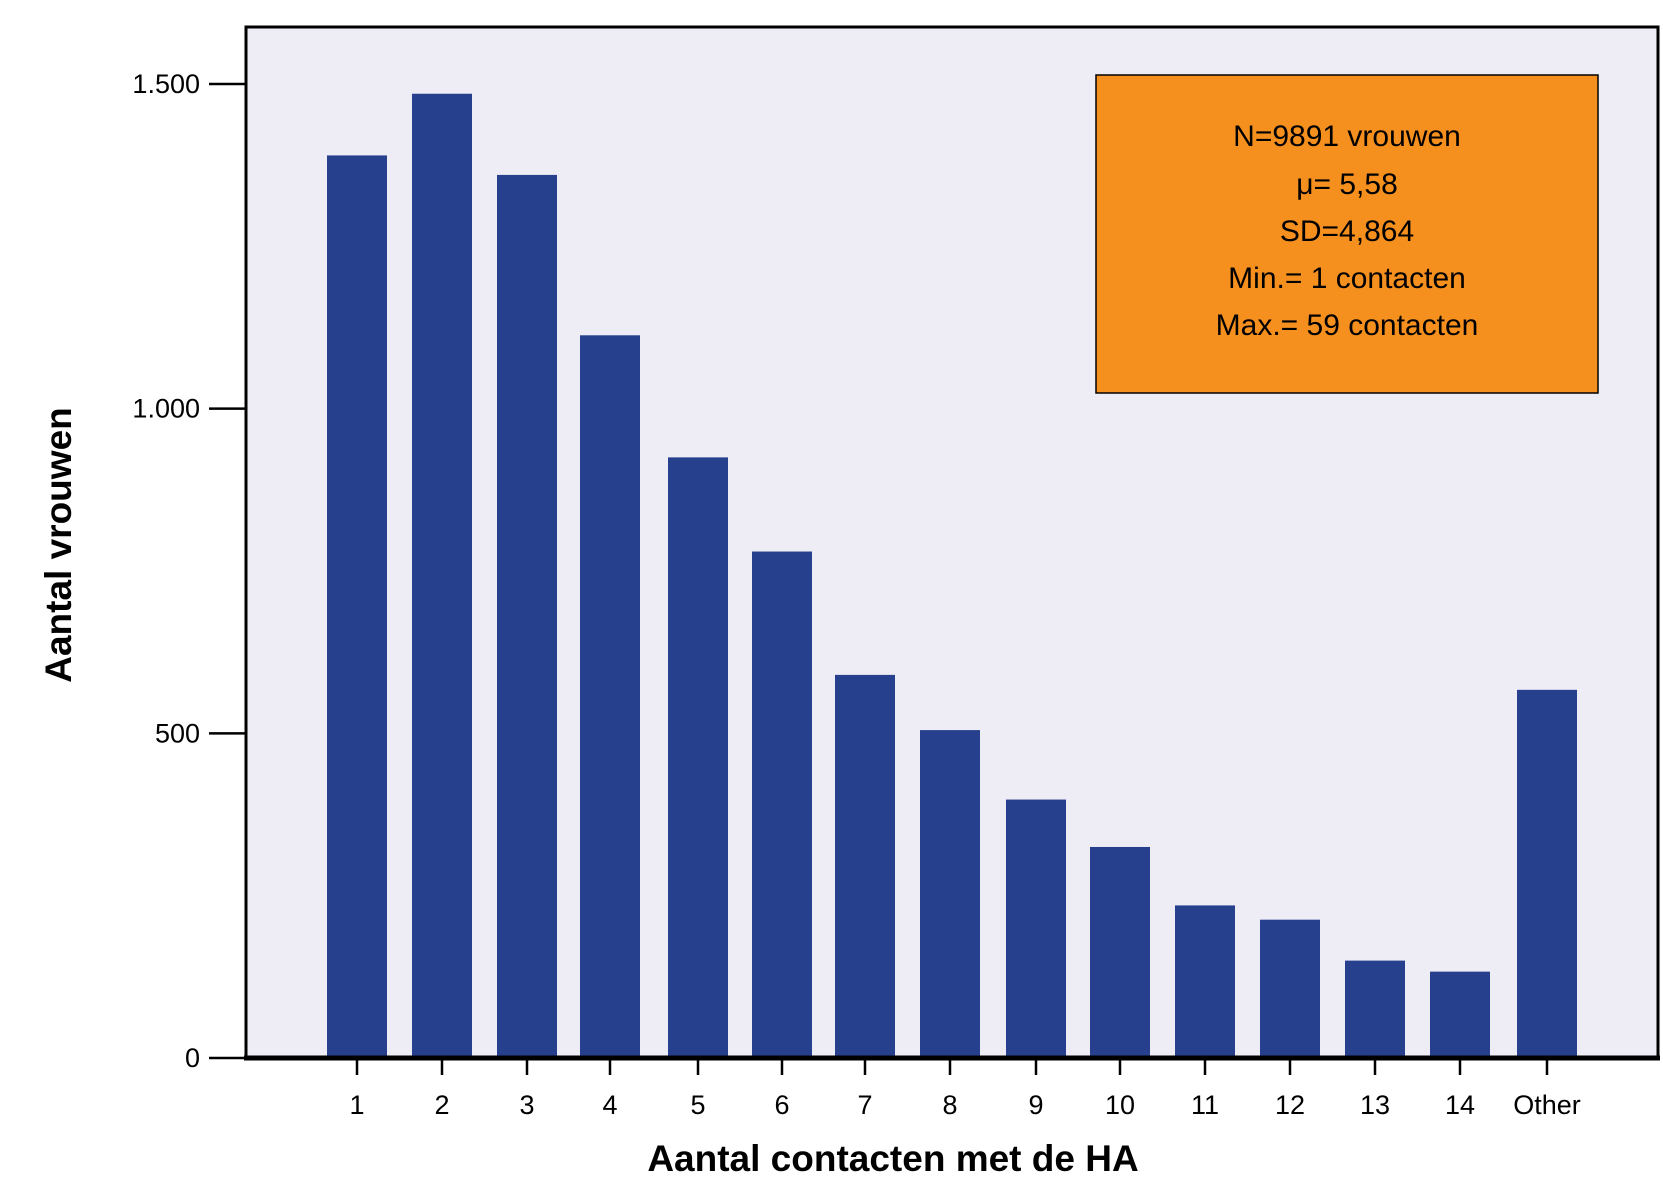 This screenshot has width=1663, height=1179. I want to click on stats-line-n: N=9891 vrouwen, so click(1347, 136).